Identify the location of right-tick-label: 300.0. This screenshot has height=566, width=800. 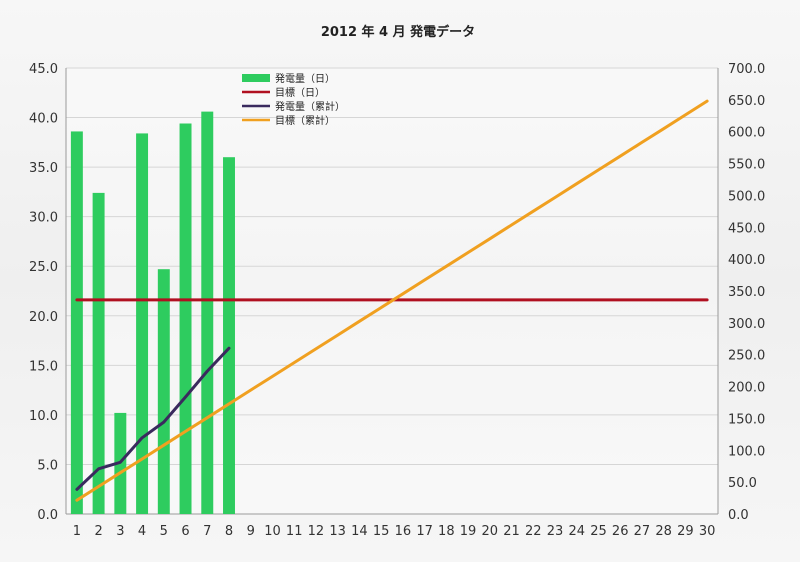
(746, 324).